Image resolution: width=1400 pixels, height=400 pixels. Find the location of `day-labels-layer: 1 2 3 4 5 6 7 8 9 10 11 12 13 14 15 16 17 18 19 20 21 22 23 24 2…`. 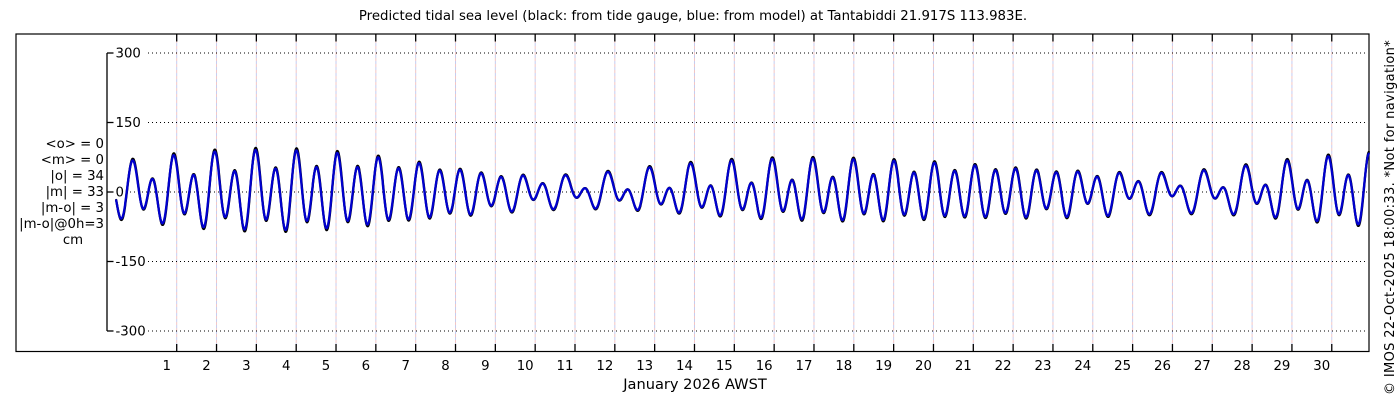

day-labels-layer: 1 2 3 4 5 6 7 8 9 10 11 12 13 14 15 16 17 18 19 20 21 22 23 24 2… is located at coordinates (746, 366).